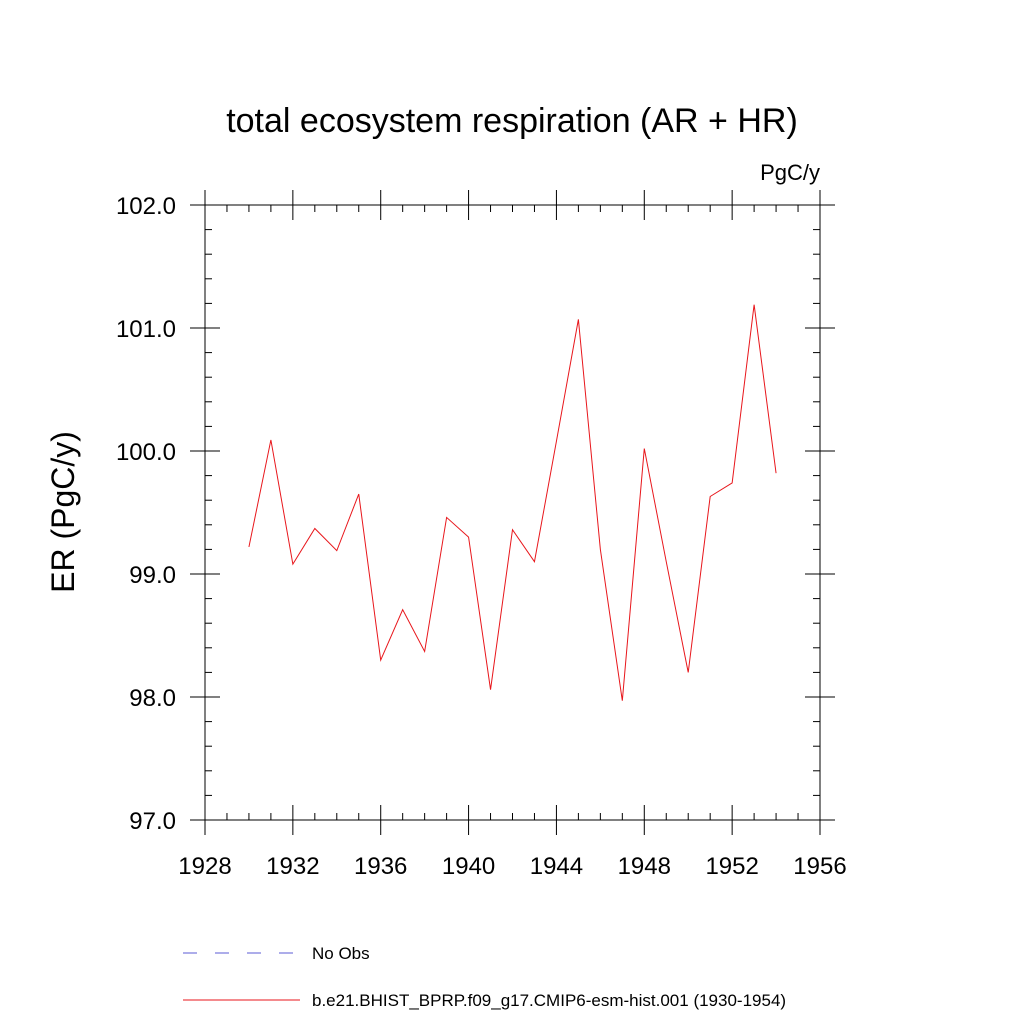 This screenshot has height=1024, width=1024. What do you see at coordinates (512, 121) in the screenshot?
I see `chart-title: total ecosystem respiration (AR + HR)` at bounding box center [512, 121].